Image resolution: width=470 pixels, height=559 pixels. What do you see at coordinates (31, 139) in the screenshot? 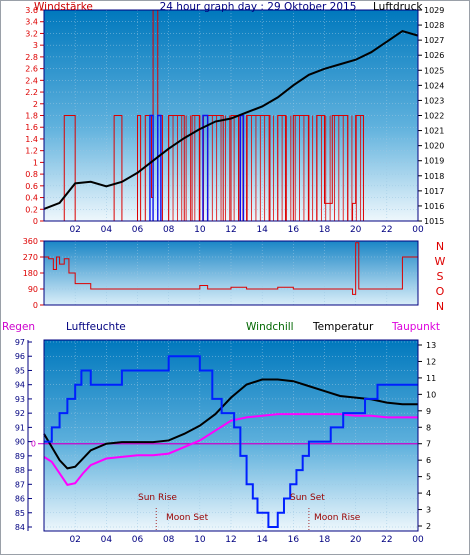
I see `wind-tick-label: 1.4` at bounding box center [31, 139].